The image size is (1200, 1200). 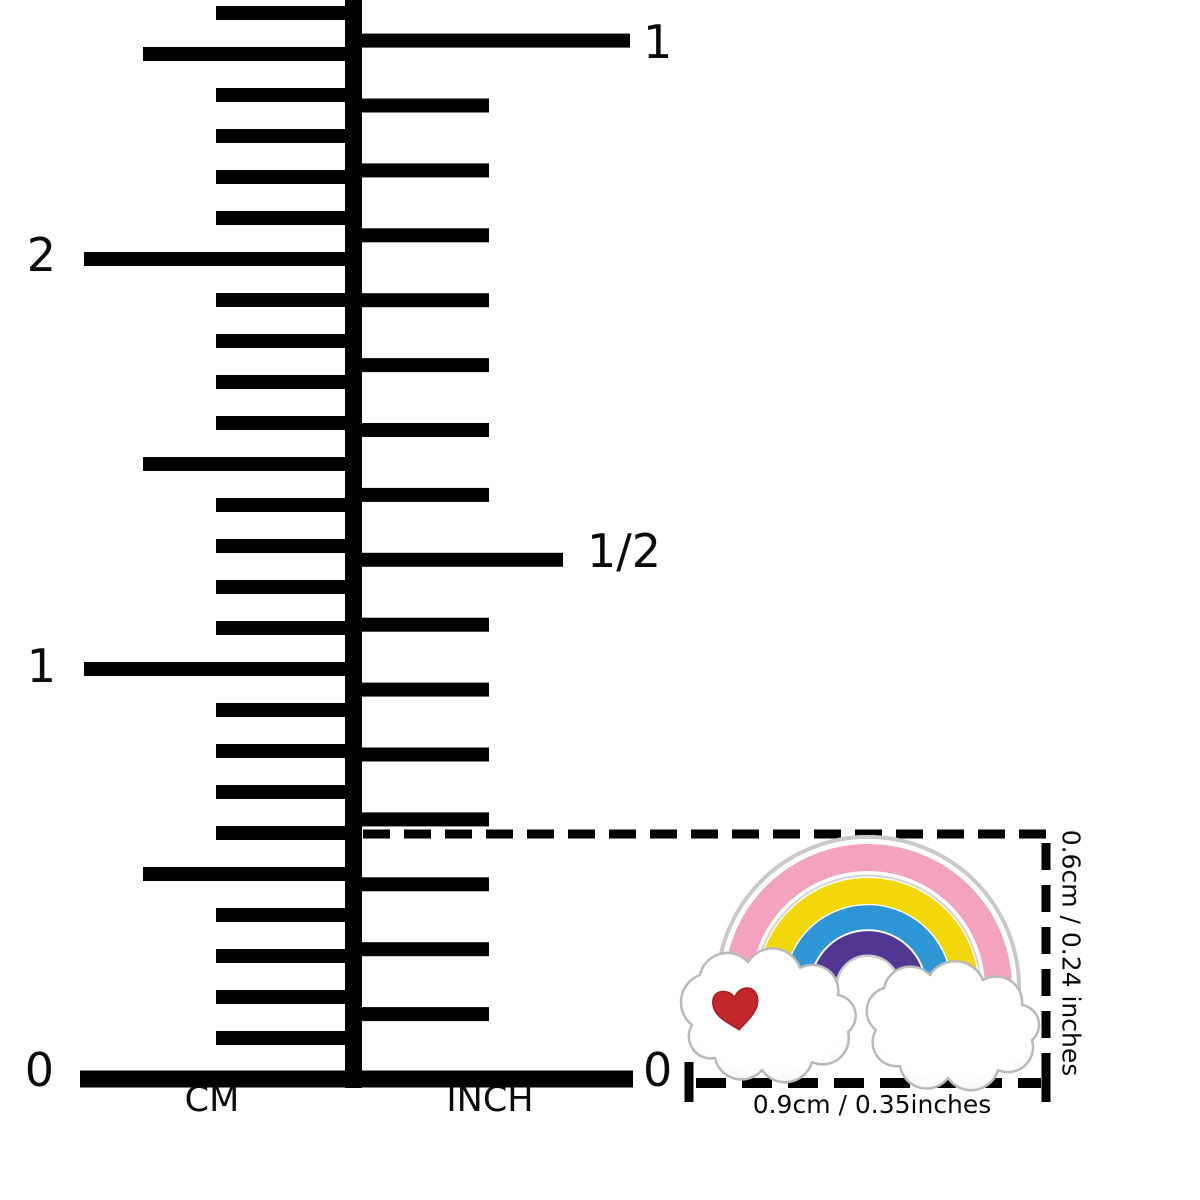 I want to click on height-measurement-text: 0.6cm / 0.24 inches, so click(x=1071, y=953).